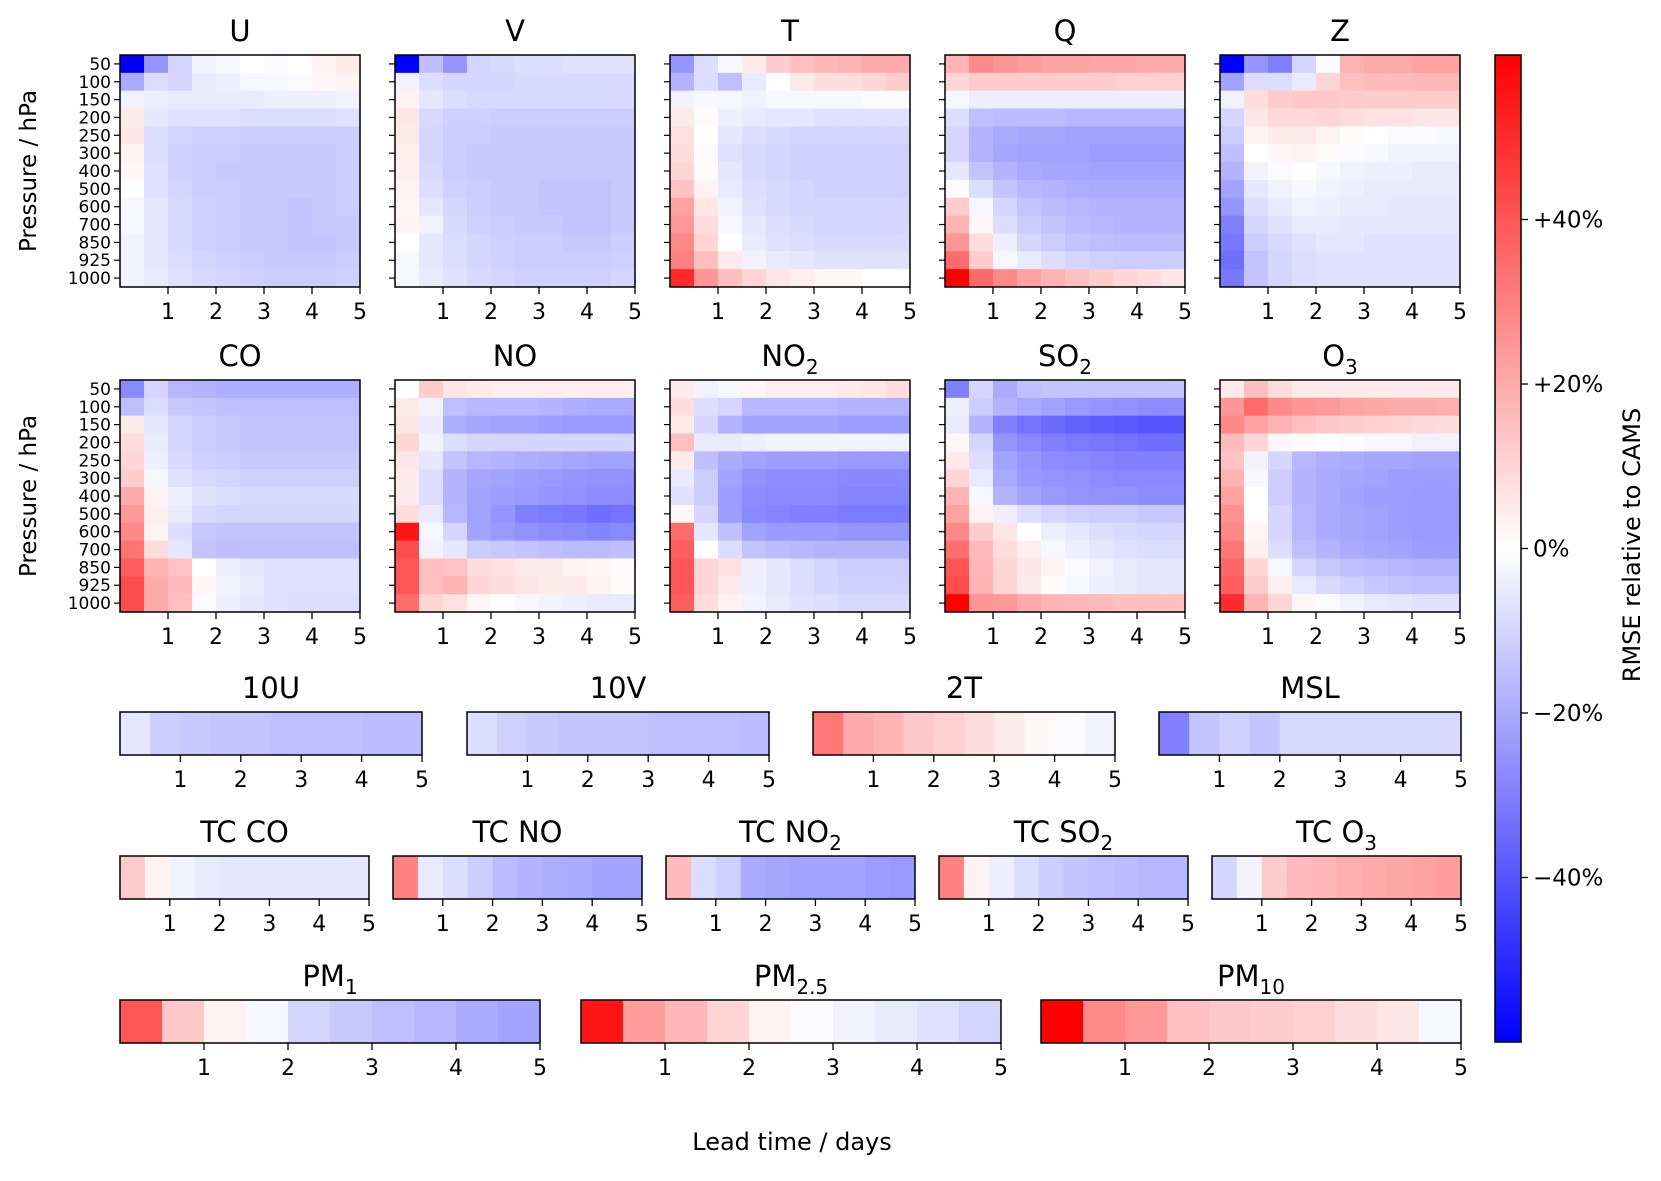 The width and height of the screenshot is (1661, 1181). Describe the element at coordinates (1310, 733) in the screenshot. I see `panel-frame` at that location.